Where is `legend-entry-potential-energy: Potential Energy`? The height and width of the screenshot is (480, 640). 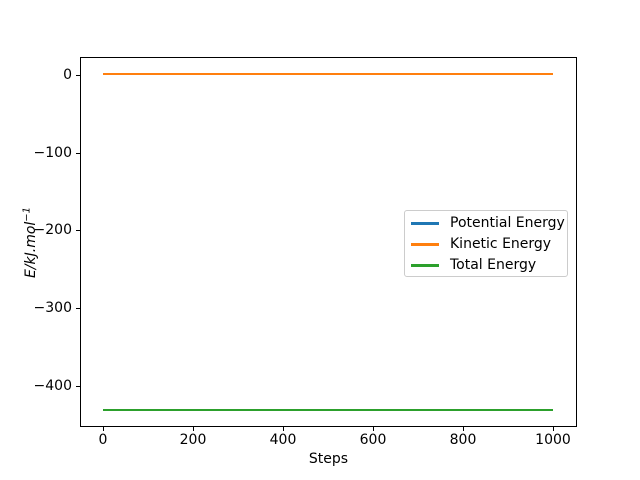
legend-entry-potential-energy: Potential Energy is located at coordinates (489, 223).